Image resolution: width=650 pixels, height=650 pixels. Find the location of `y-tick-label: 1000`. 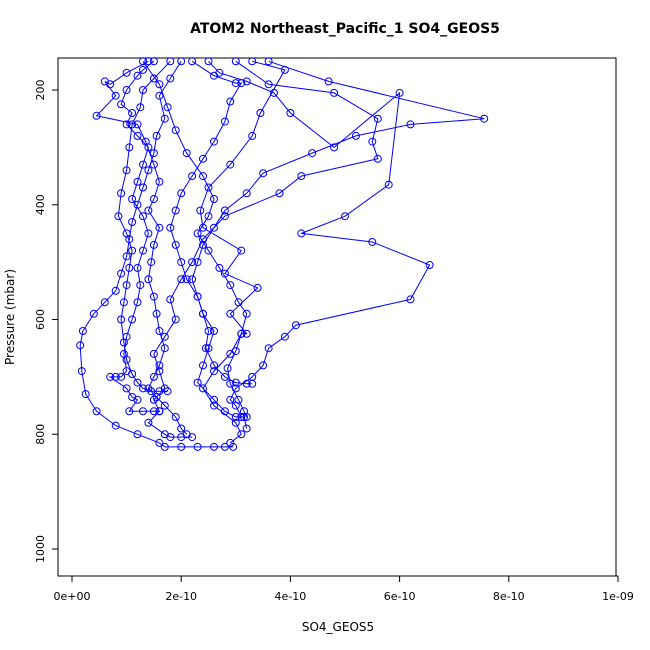

y-tick-label: 1000 is located at coordinates (40, 549).